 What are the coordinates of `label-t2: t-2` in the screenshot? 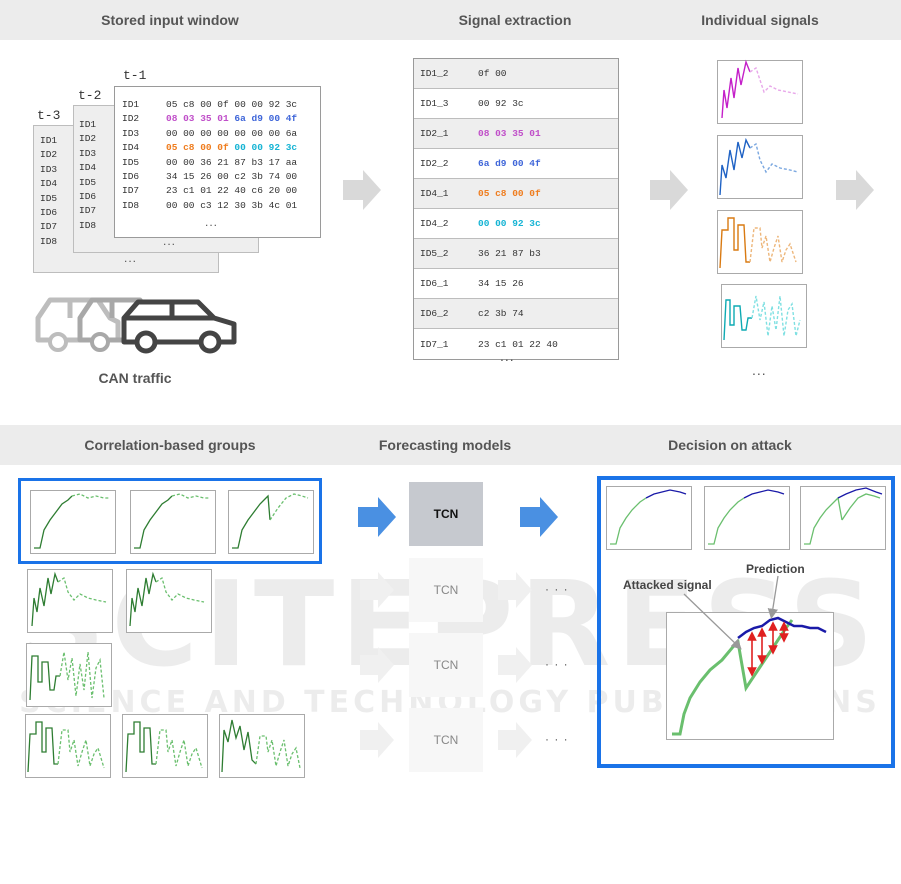 It's located at (90, 95).